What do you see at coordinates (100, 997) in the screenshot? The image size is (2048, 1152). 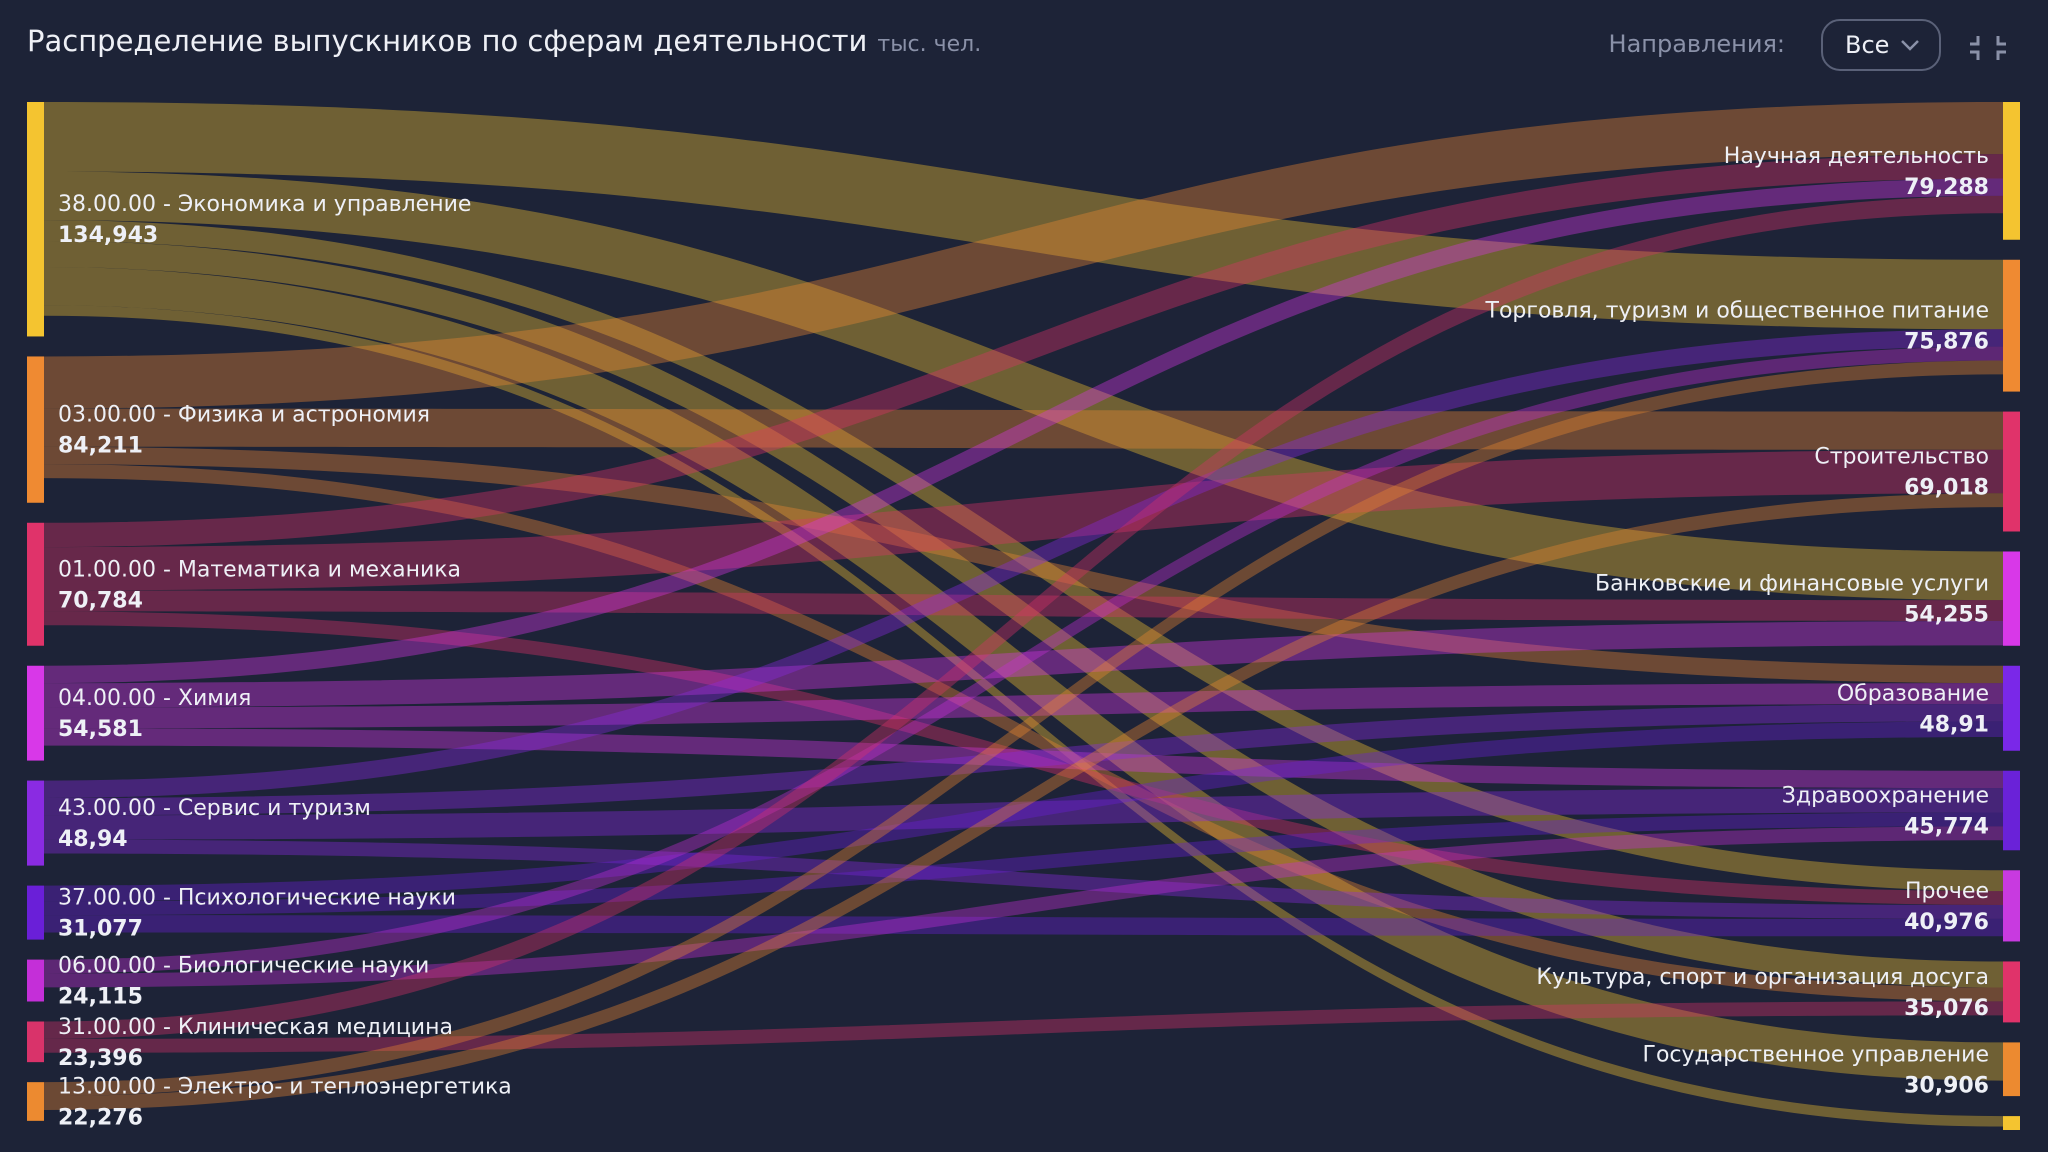 I see `node-value: 24,115` at bounding box center [100, 997].